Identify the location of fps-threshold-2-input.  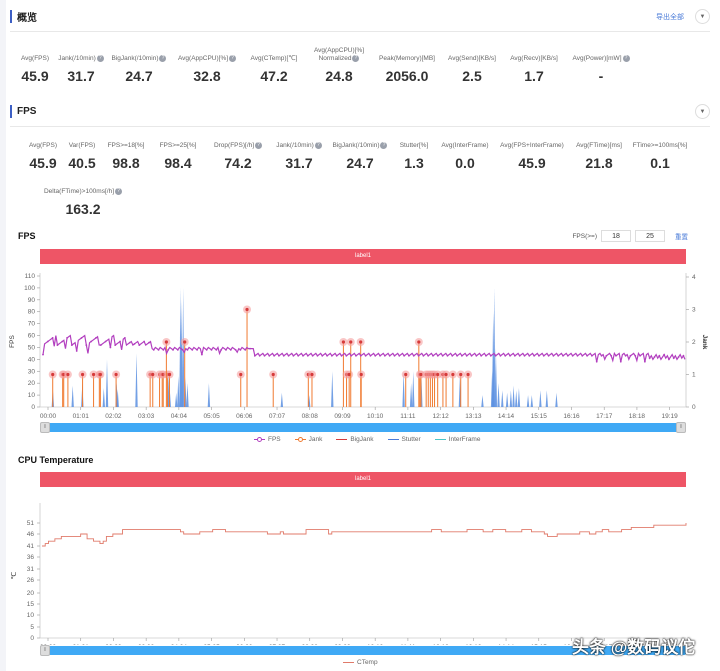
(650, 236).